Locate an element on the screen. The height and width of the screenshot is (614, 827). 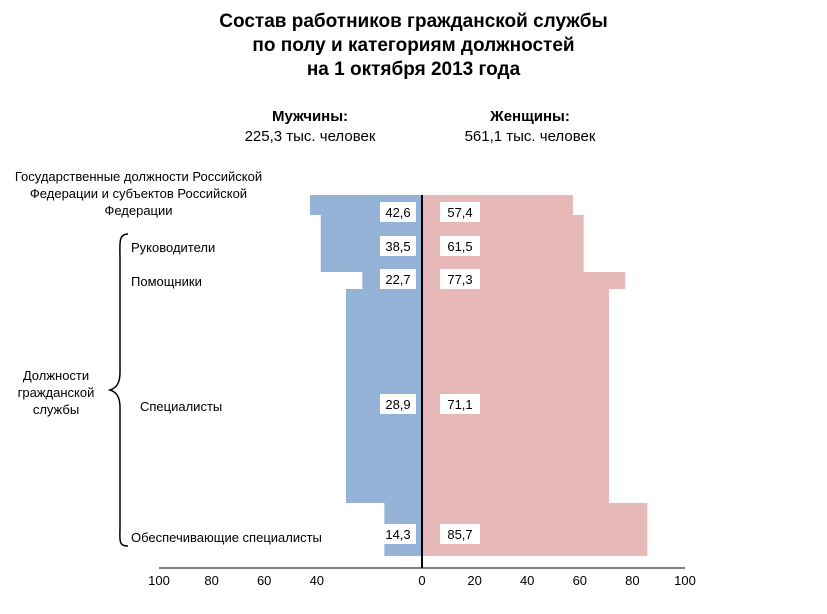
women-total: 561,1 тыс. человек is located at coordinates (530, 136).